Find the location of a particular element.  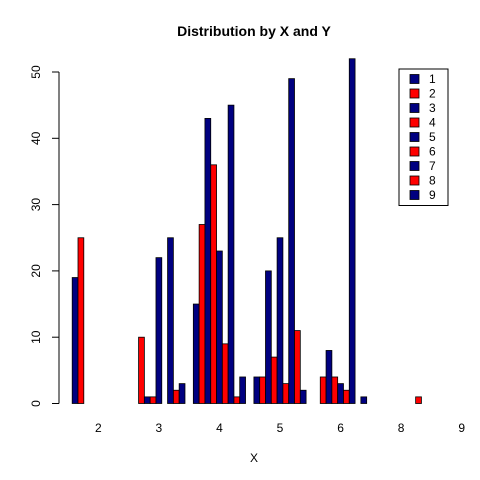

legend-label-6: 6 is located at coordinates (432, 152).